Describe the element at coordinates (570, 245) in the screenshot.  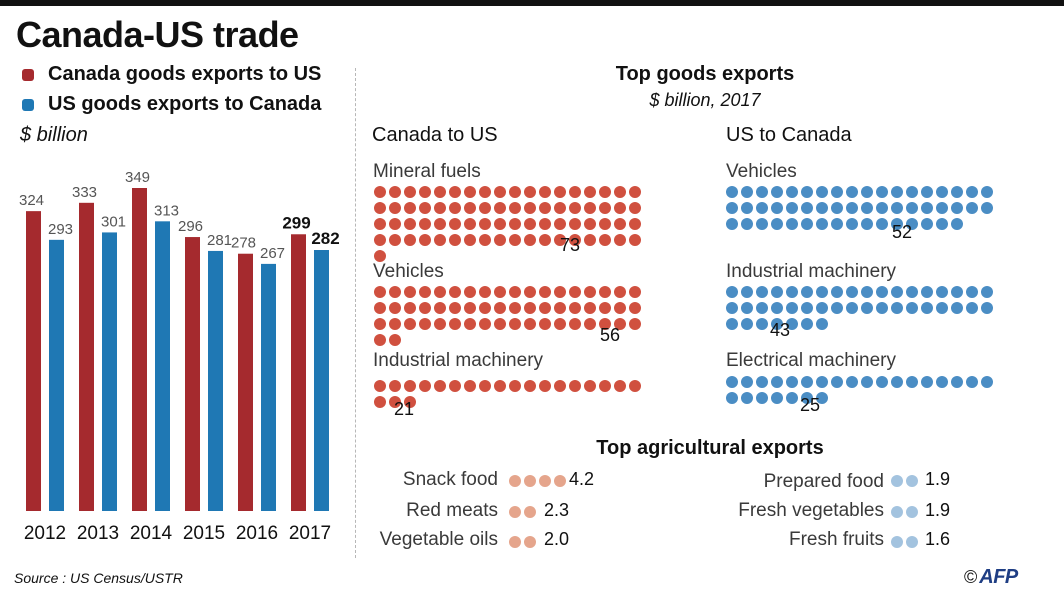
I see `canada-item-value: 73` at that location.